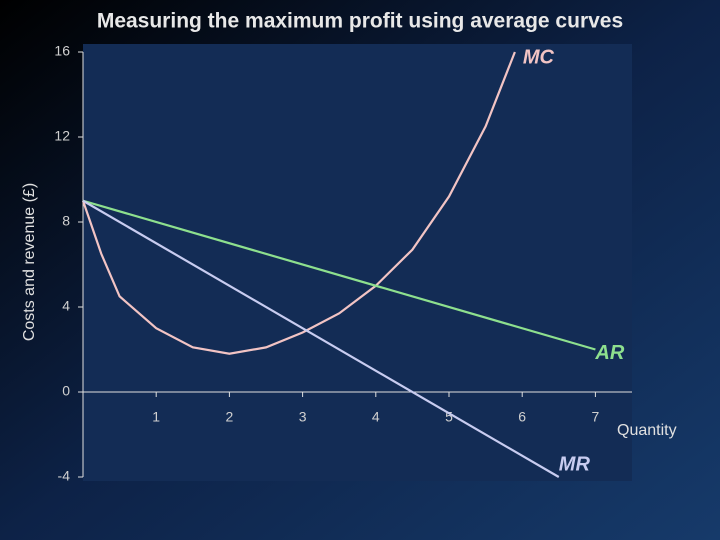  I want to click on y-tick-label: 4, so click(66, 306).